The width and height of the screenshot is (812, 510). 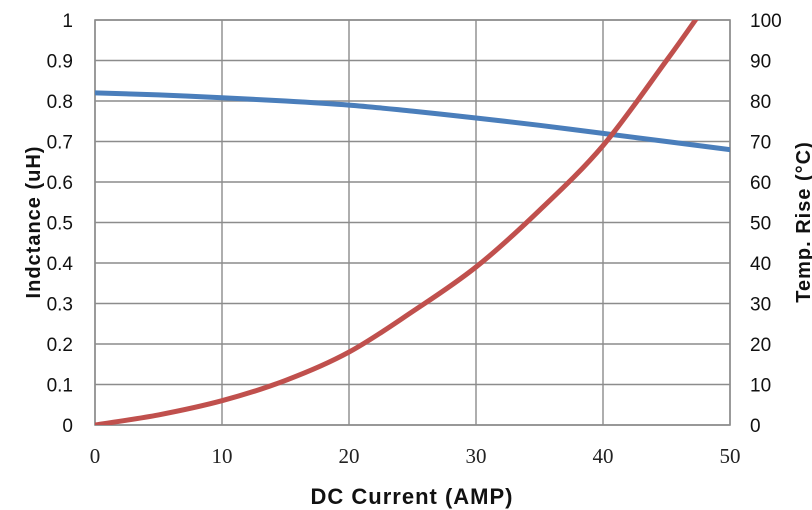 What do you see at coordinates (60, 102) in the screenshot?
I see `y-left-tick-label: 0.8` at bounding box center [60, 102].